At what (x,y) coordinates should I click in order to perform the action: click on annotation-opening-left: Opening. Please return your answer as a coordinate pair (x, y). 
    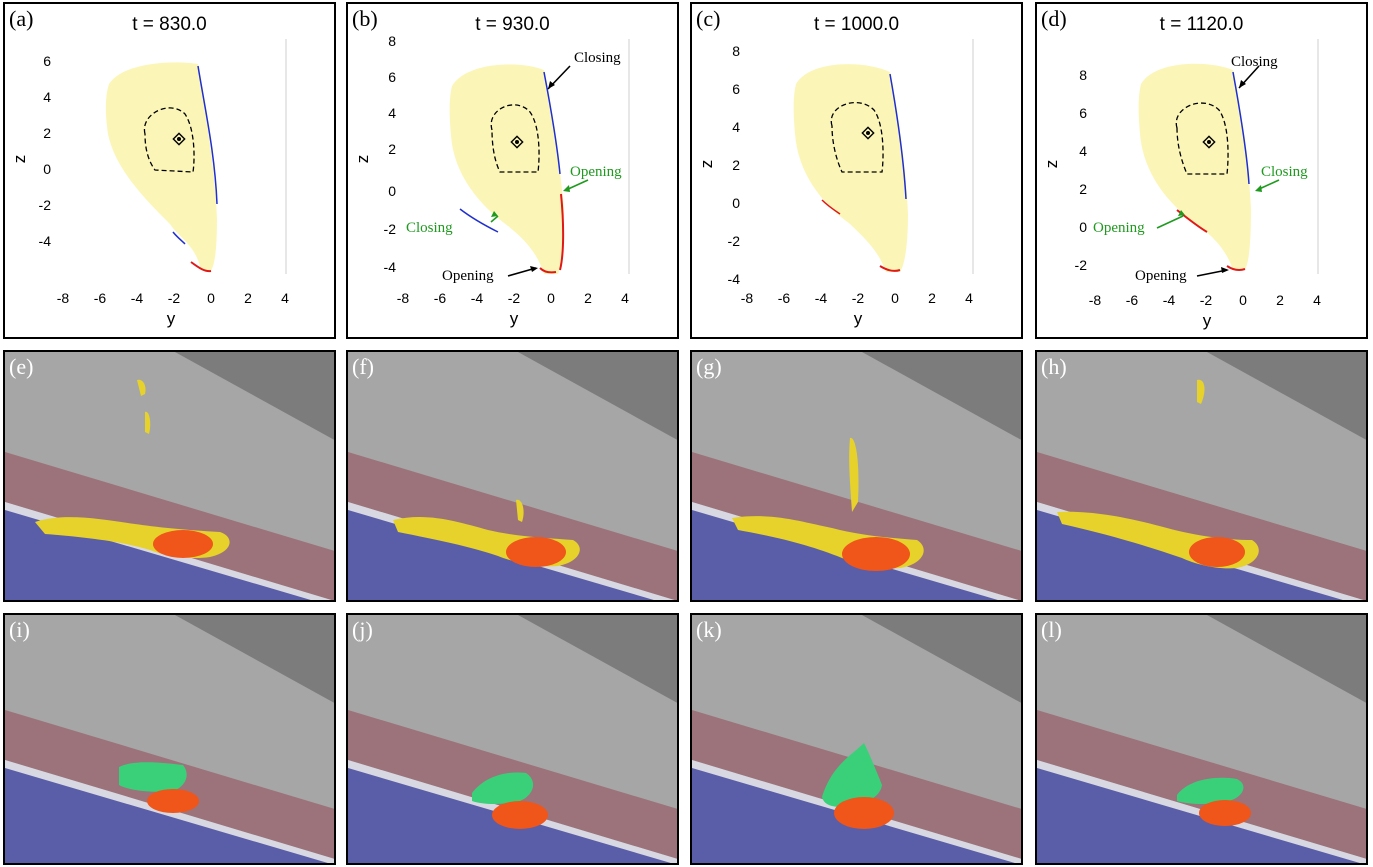
    Looking at the image, I should click on (1119, 228).